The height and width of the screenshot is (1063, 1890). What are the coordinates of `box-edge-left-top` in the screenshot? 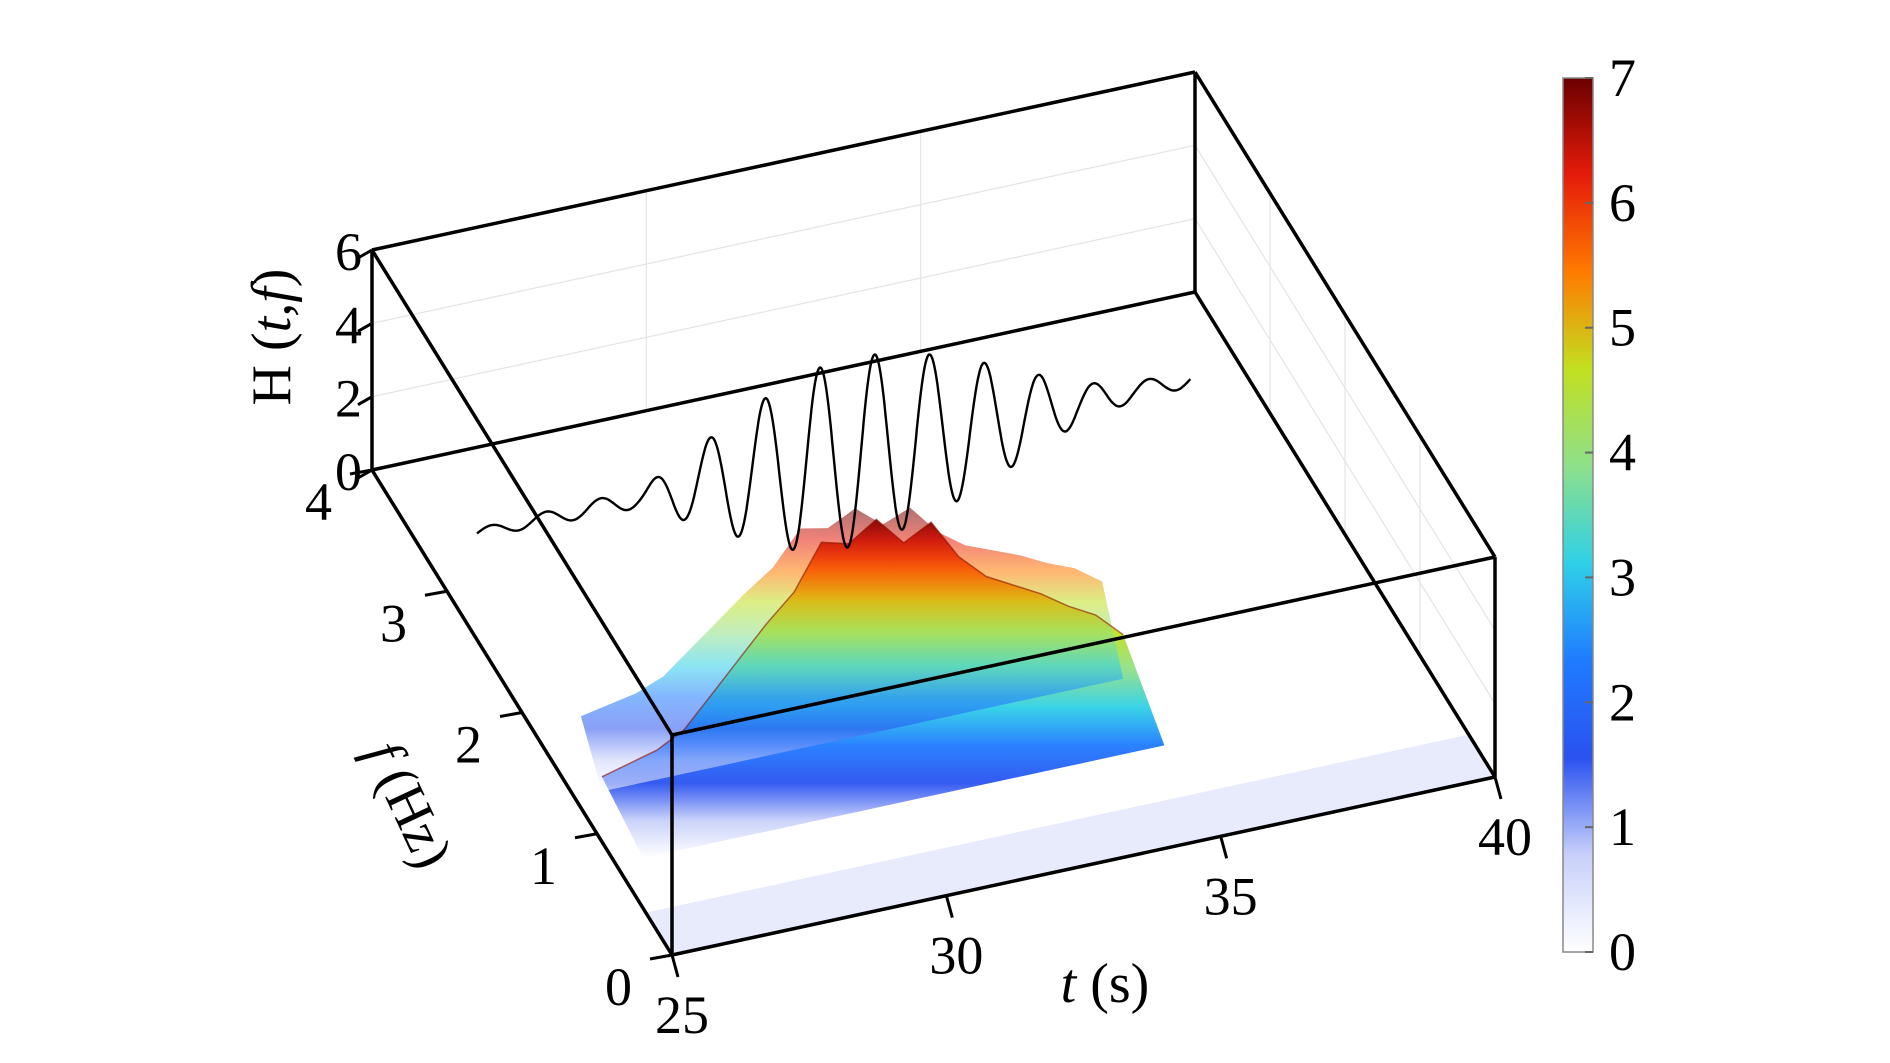 It's located at (522, 492).